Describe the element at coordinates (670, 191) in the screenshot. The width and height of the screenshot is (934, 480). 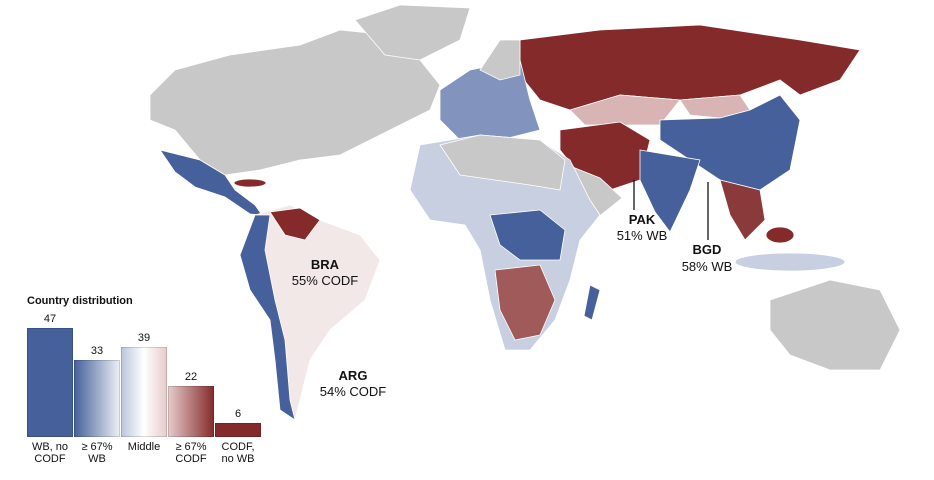
I see `india` at that location.